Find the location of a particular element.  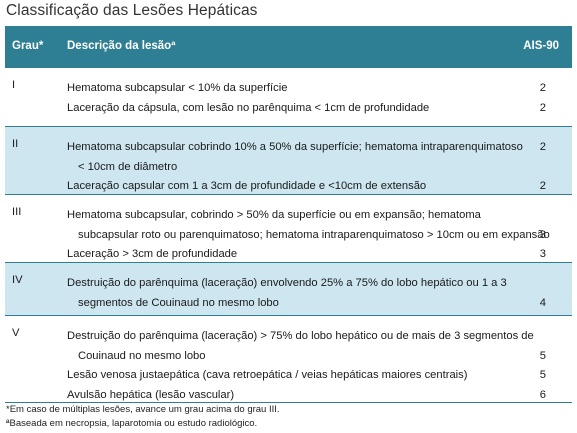

grau-cell: III is located at coordinates (17, 212).